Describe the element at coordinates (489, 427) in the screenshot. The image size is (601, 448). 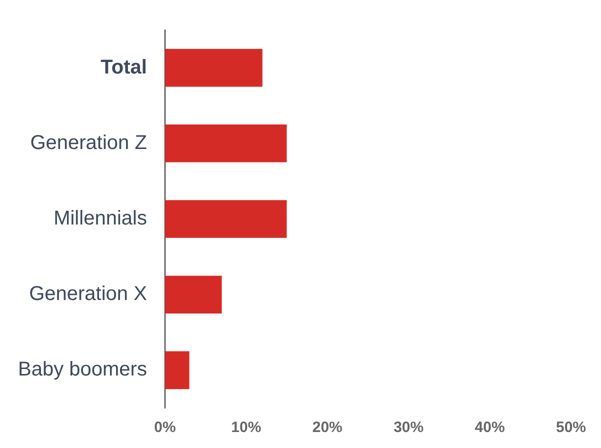
I see `x-tick-label: 40%` at that location.